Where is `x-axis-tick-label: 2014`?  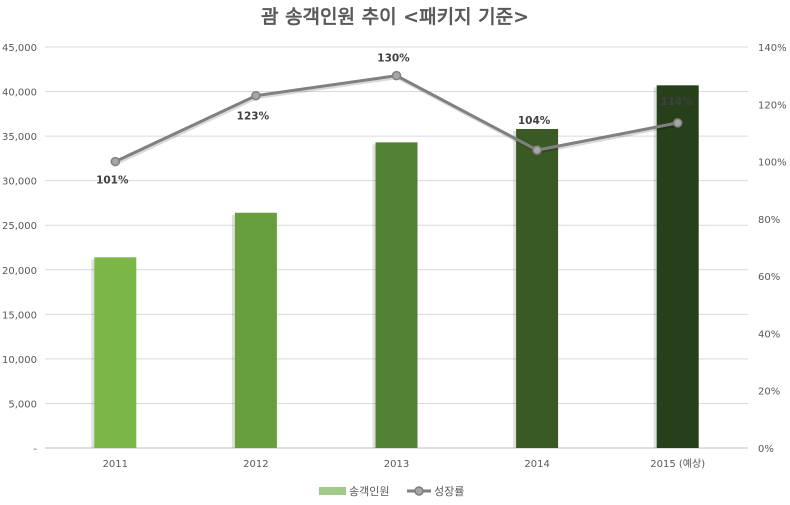 x-axis-tick-label: 2014 is located at coordinates (536, 464).